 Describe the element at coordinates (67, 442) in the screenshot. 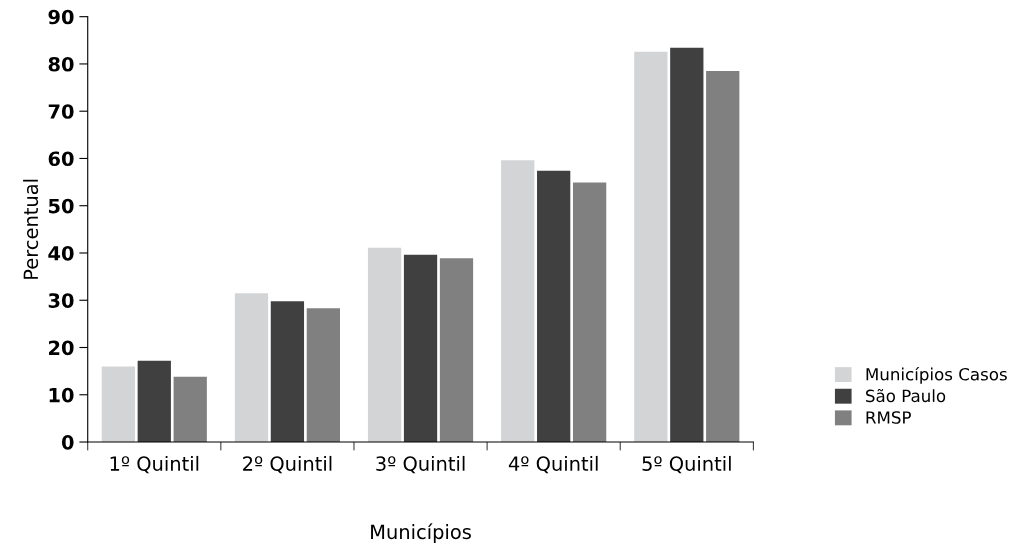

I see `y-tick-label: 0` at that location.